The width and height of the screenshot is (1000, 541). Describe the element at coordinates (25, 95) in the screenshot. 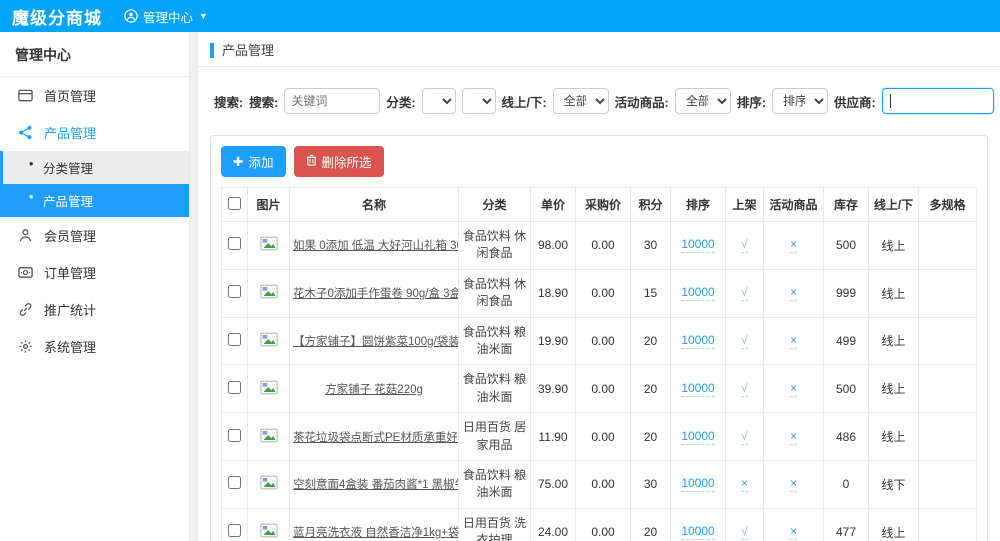

I see `home-icon` at that location.